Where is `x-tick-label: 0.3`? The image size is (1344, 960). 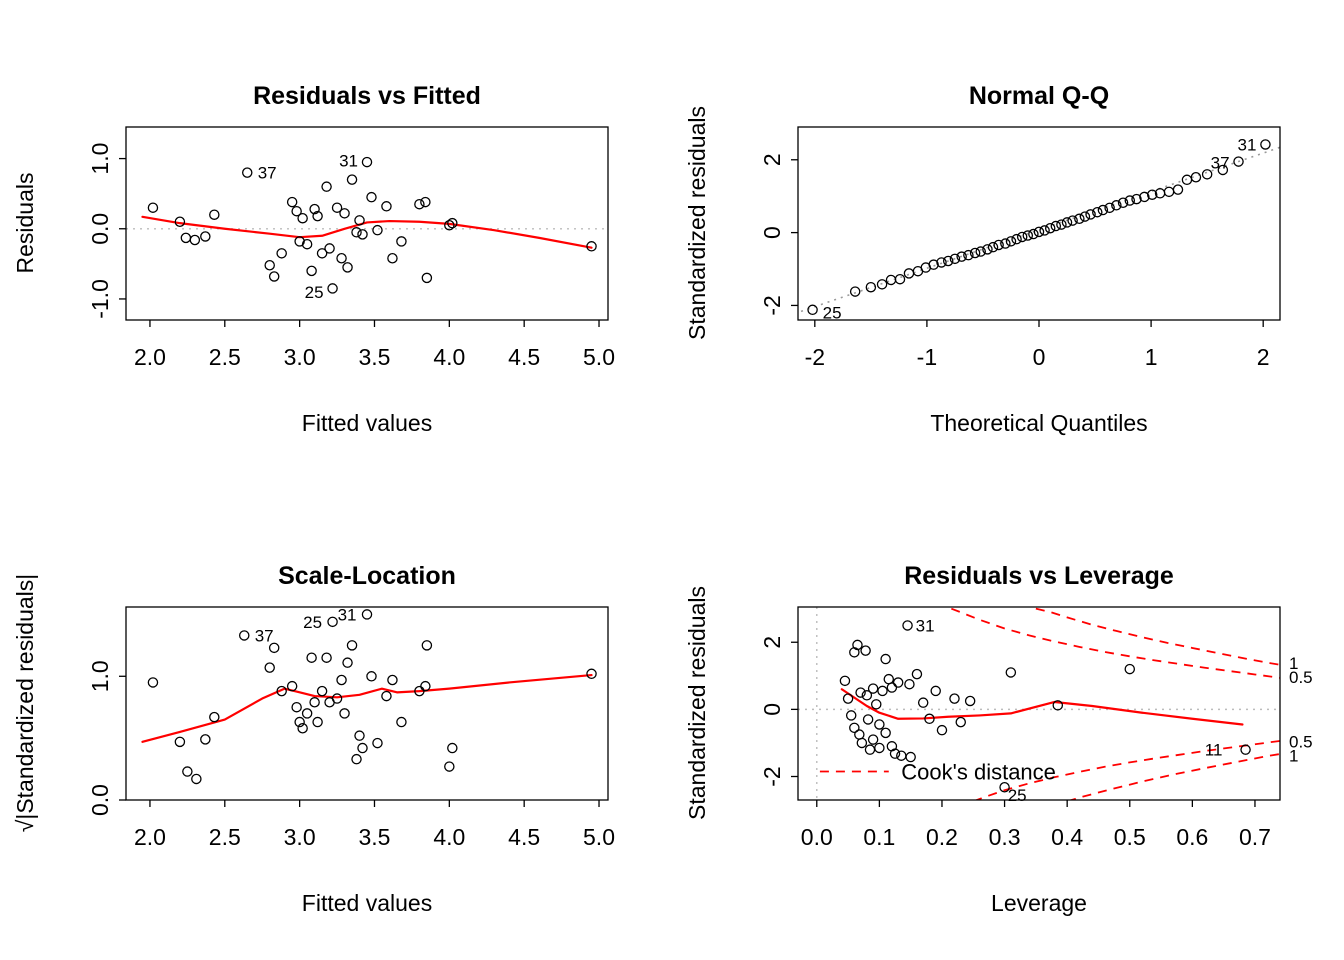 x-tick-label: 0.3 is located at coordinates (1005, 837).